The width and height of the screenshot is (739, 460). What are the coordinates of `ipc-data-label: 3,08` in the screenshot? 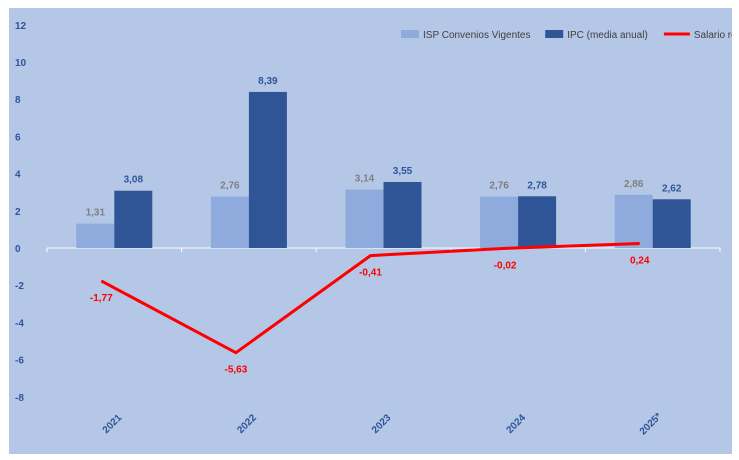 It's located at (134, 180).